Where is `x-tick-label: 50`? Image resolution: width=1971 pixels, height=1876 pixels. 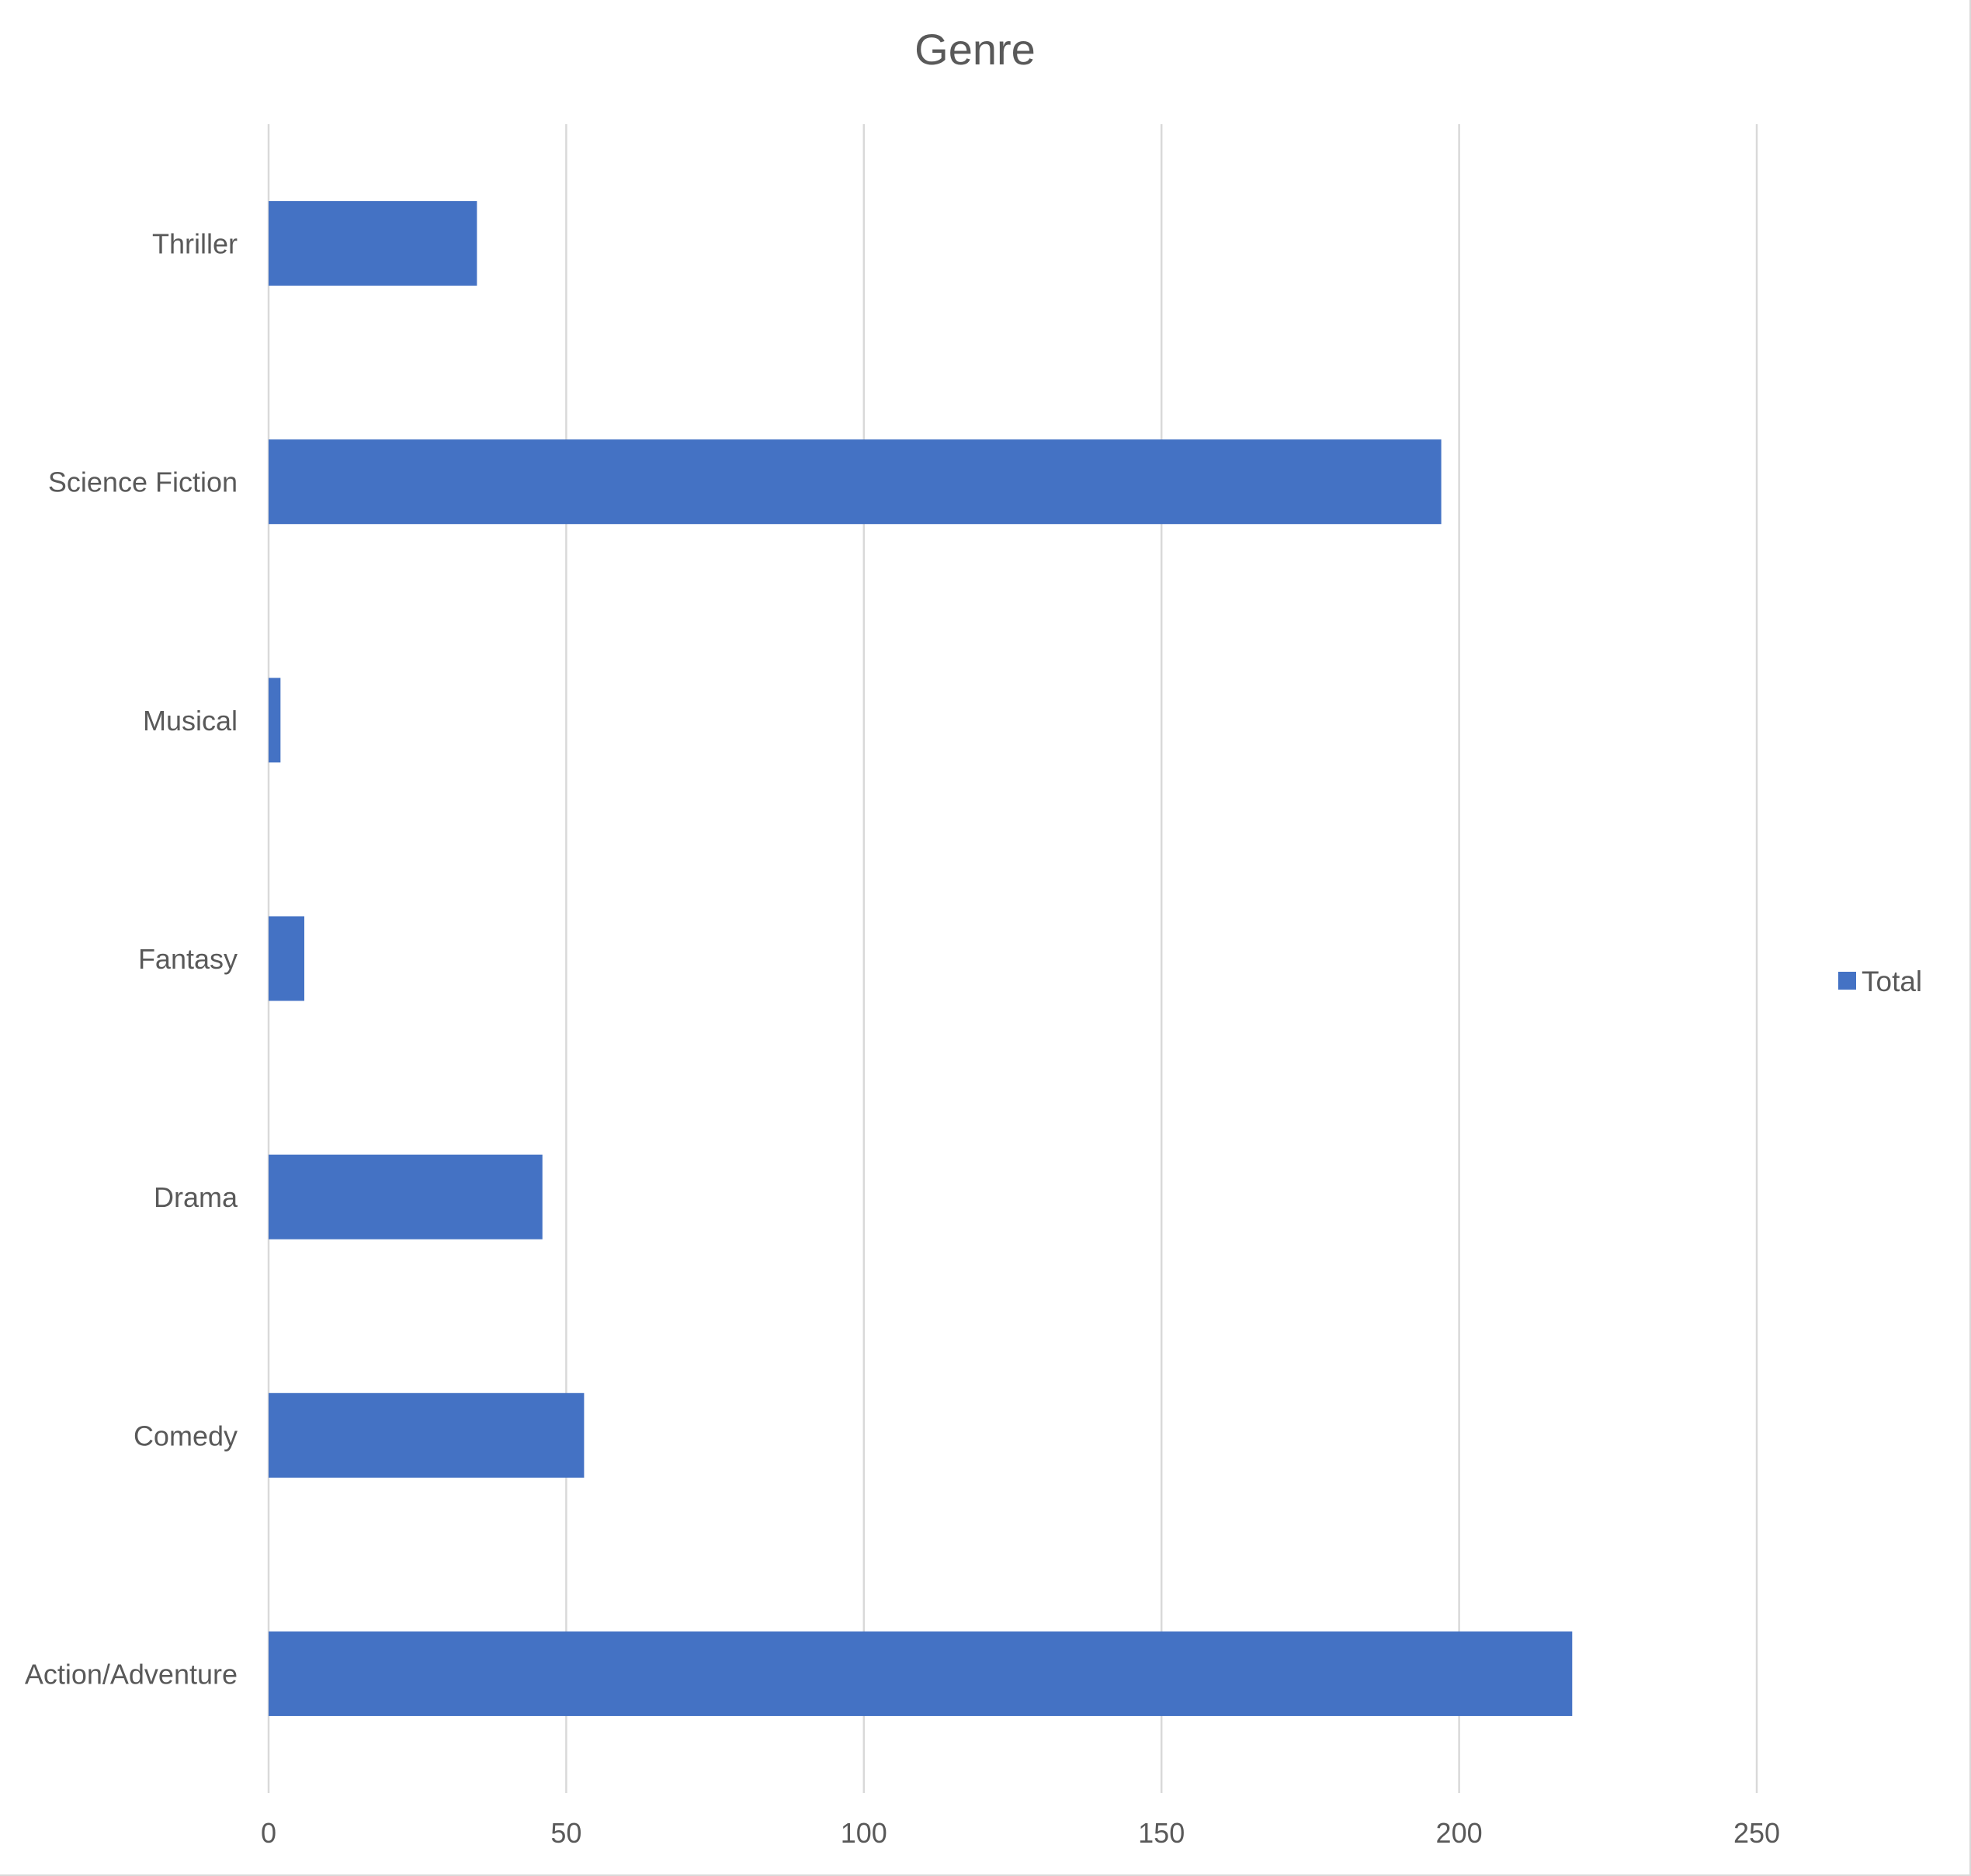 x-tick-label: 50 is located at coordinates (565, 1833).